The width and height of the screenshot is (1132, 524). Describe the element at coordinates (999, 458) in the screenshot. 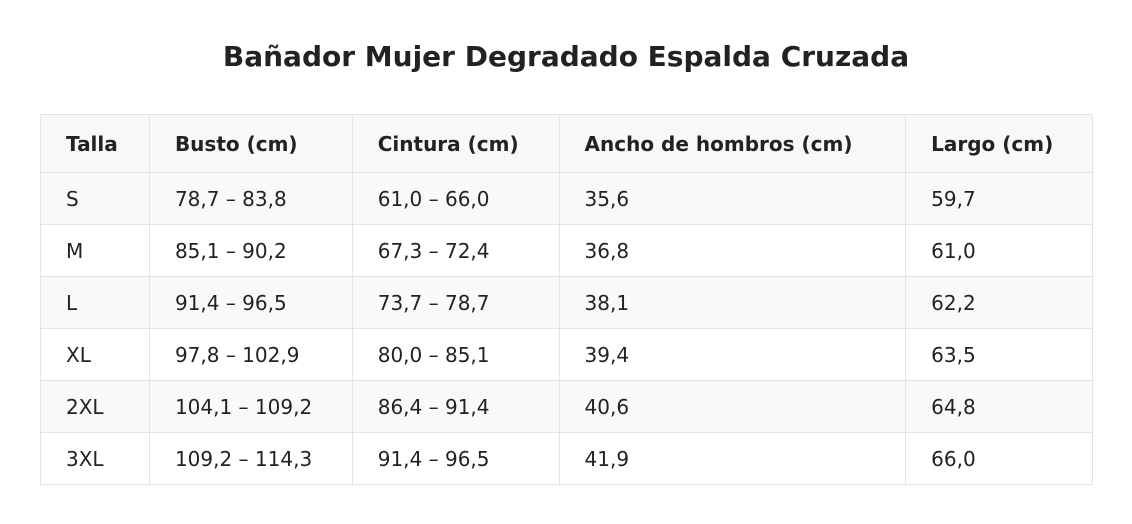

I see `table-cell: 66,0` at that location.